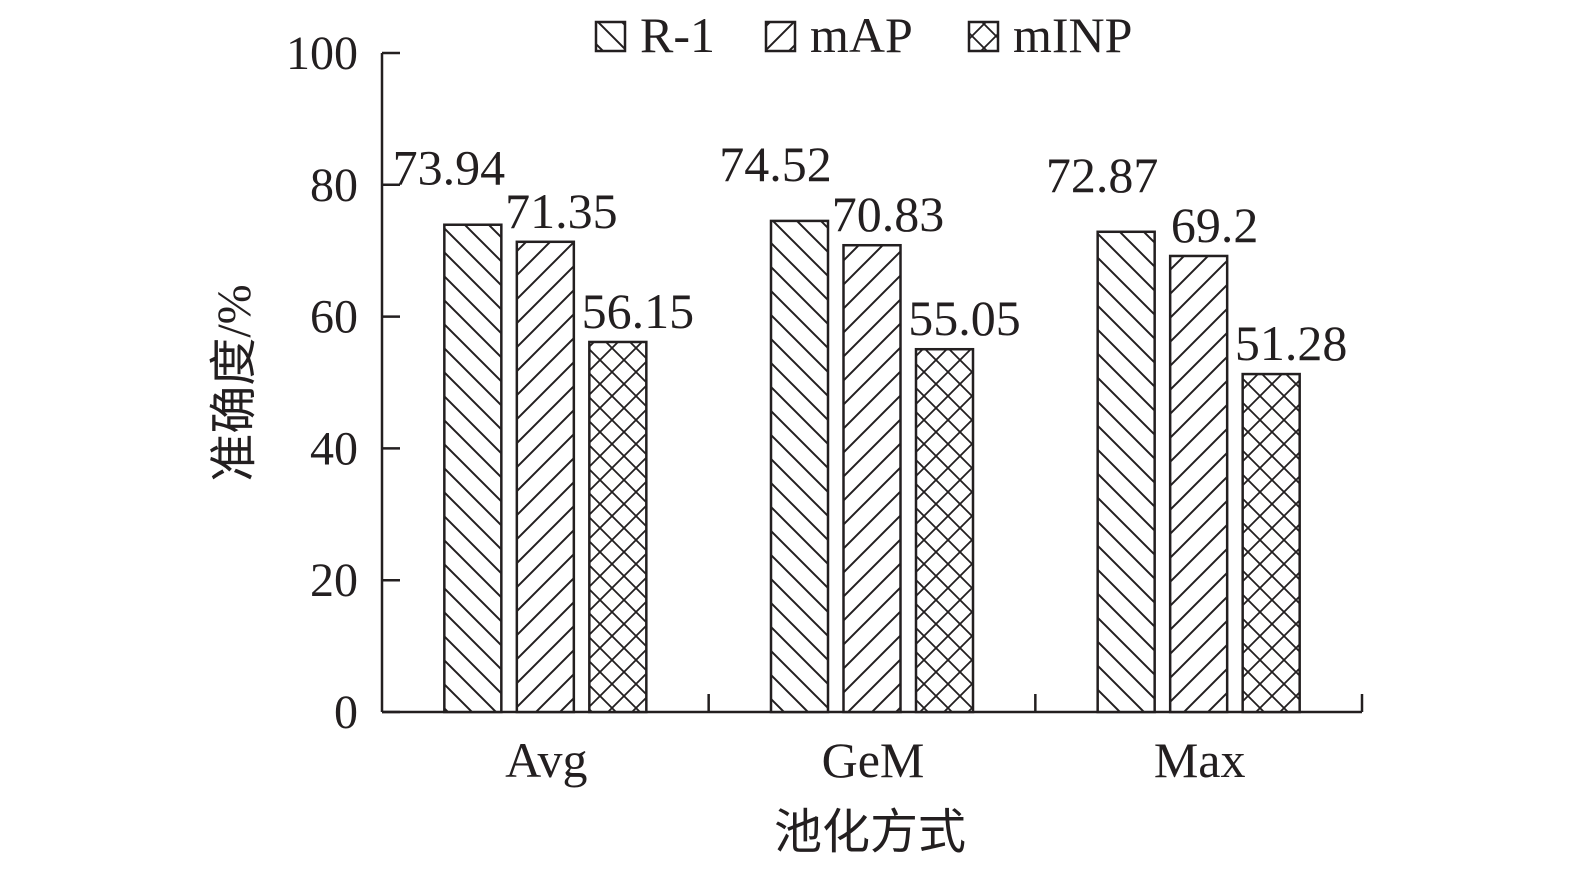 This screenshot has width=1575, height=871. What do you see at coordinates (1126, 472) in the screenshot?
I see `bar-R-1-Max` at bounding box center [1126, 472].